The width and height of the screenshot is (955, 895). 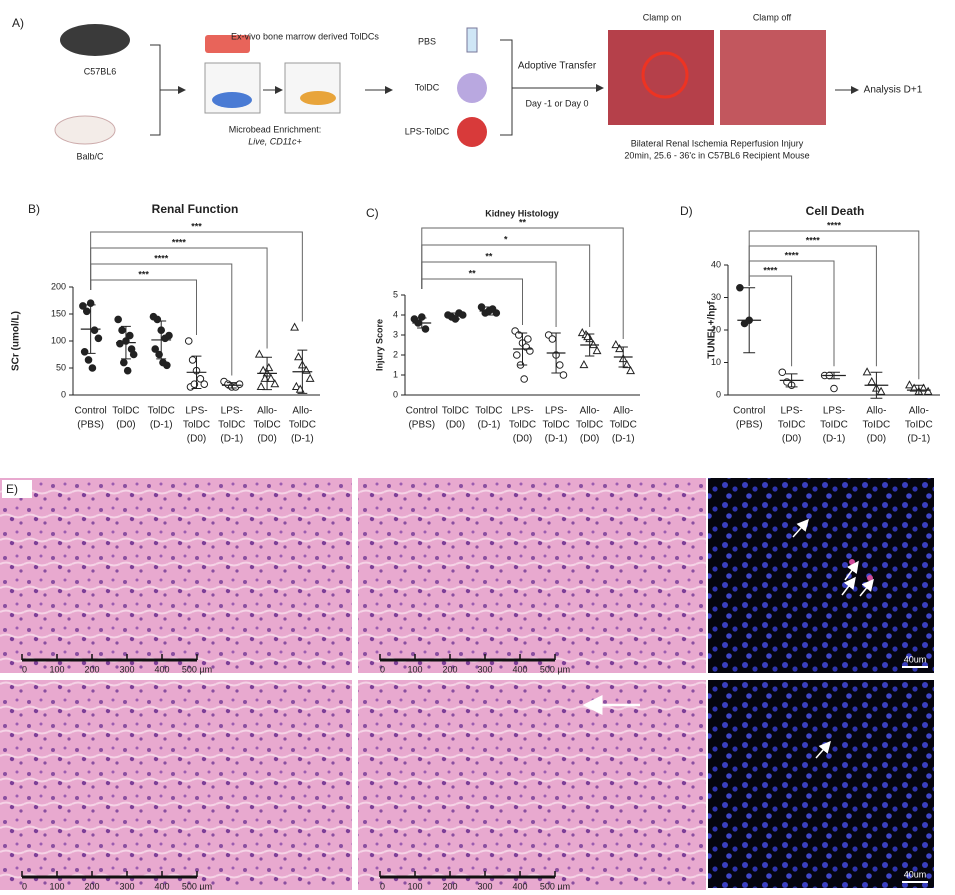 What do you see at coordinates (834, 225) in the screenshot?
I see `significance-label: ****` at bounding box center [834, 225].